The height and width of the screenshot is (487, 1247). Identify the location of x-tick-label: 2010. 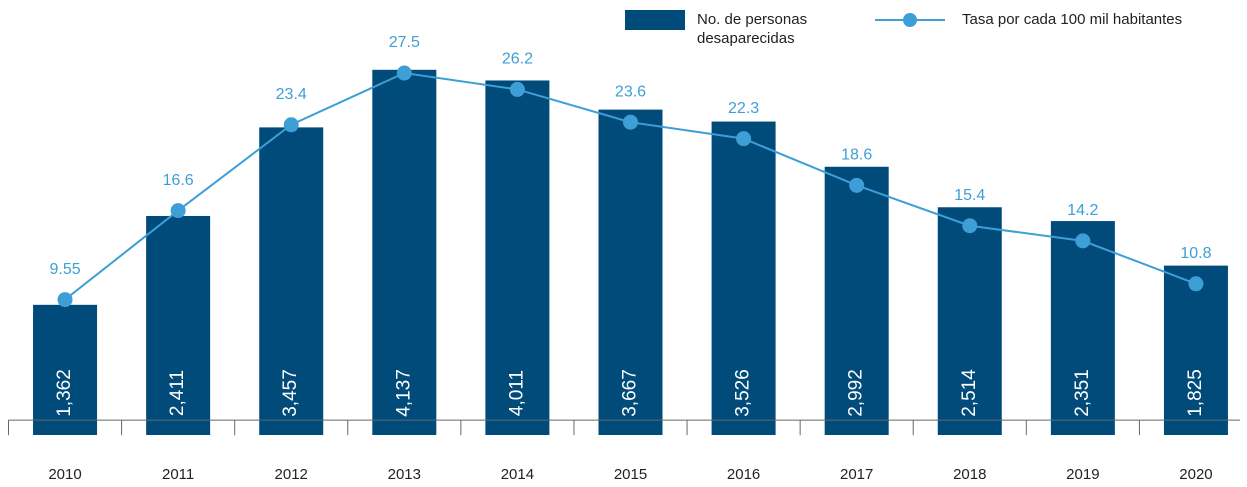
(64, 474).